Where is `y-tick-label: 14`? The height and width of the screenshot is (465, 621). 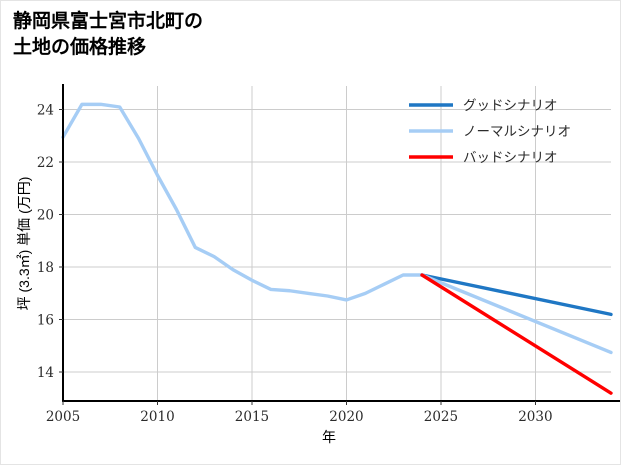
y-tick-label: 14 is located at coordinates (45, 373).